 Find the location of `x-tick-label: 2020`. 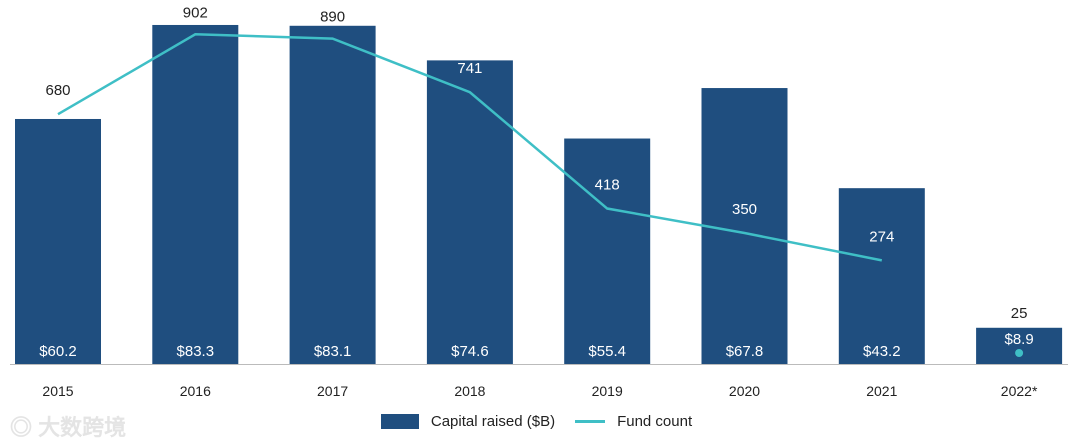

x-tick-label: 2020 is located at coordinates (744, 391).